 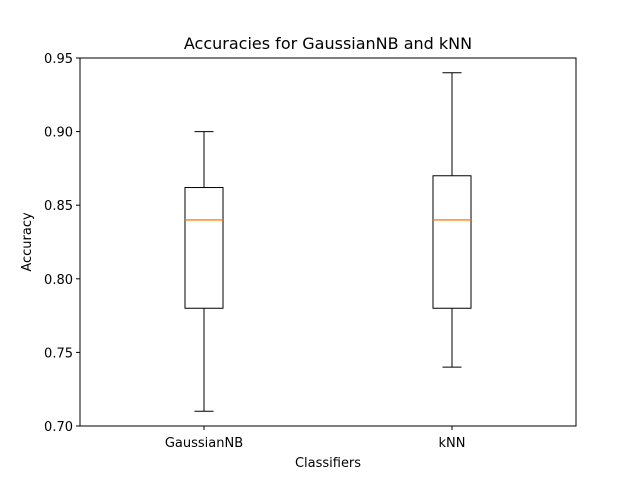 What do you see at coordinates (58, 427) in the screenshot?
I see `y-tick-label: 0.70` at bounding box center [58, 427].